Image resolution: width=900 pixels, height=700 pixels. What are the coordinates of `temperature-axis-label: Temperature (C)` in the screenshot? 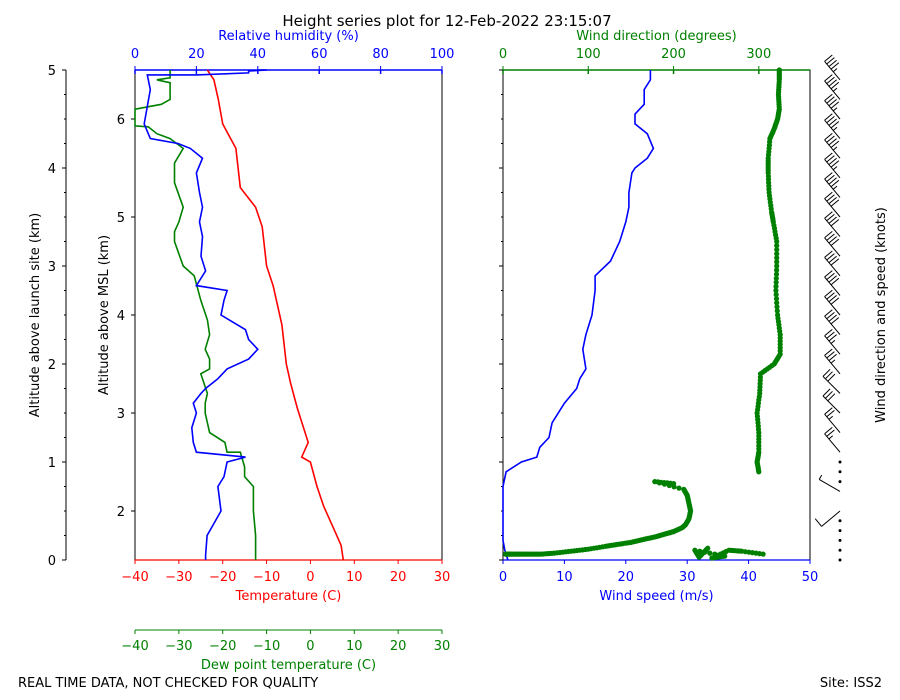 It's located at (288, 596).